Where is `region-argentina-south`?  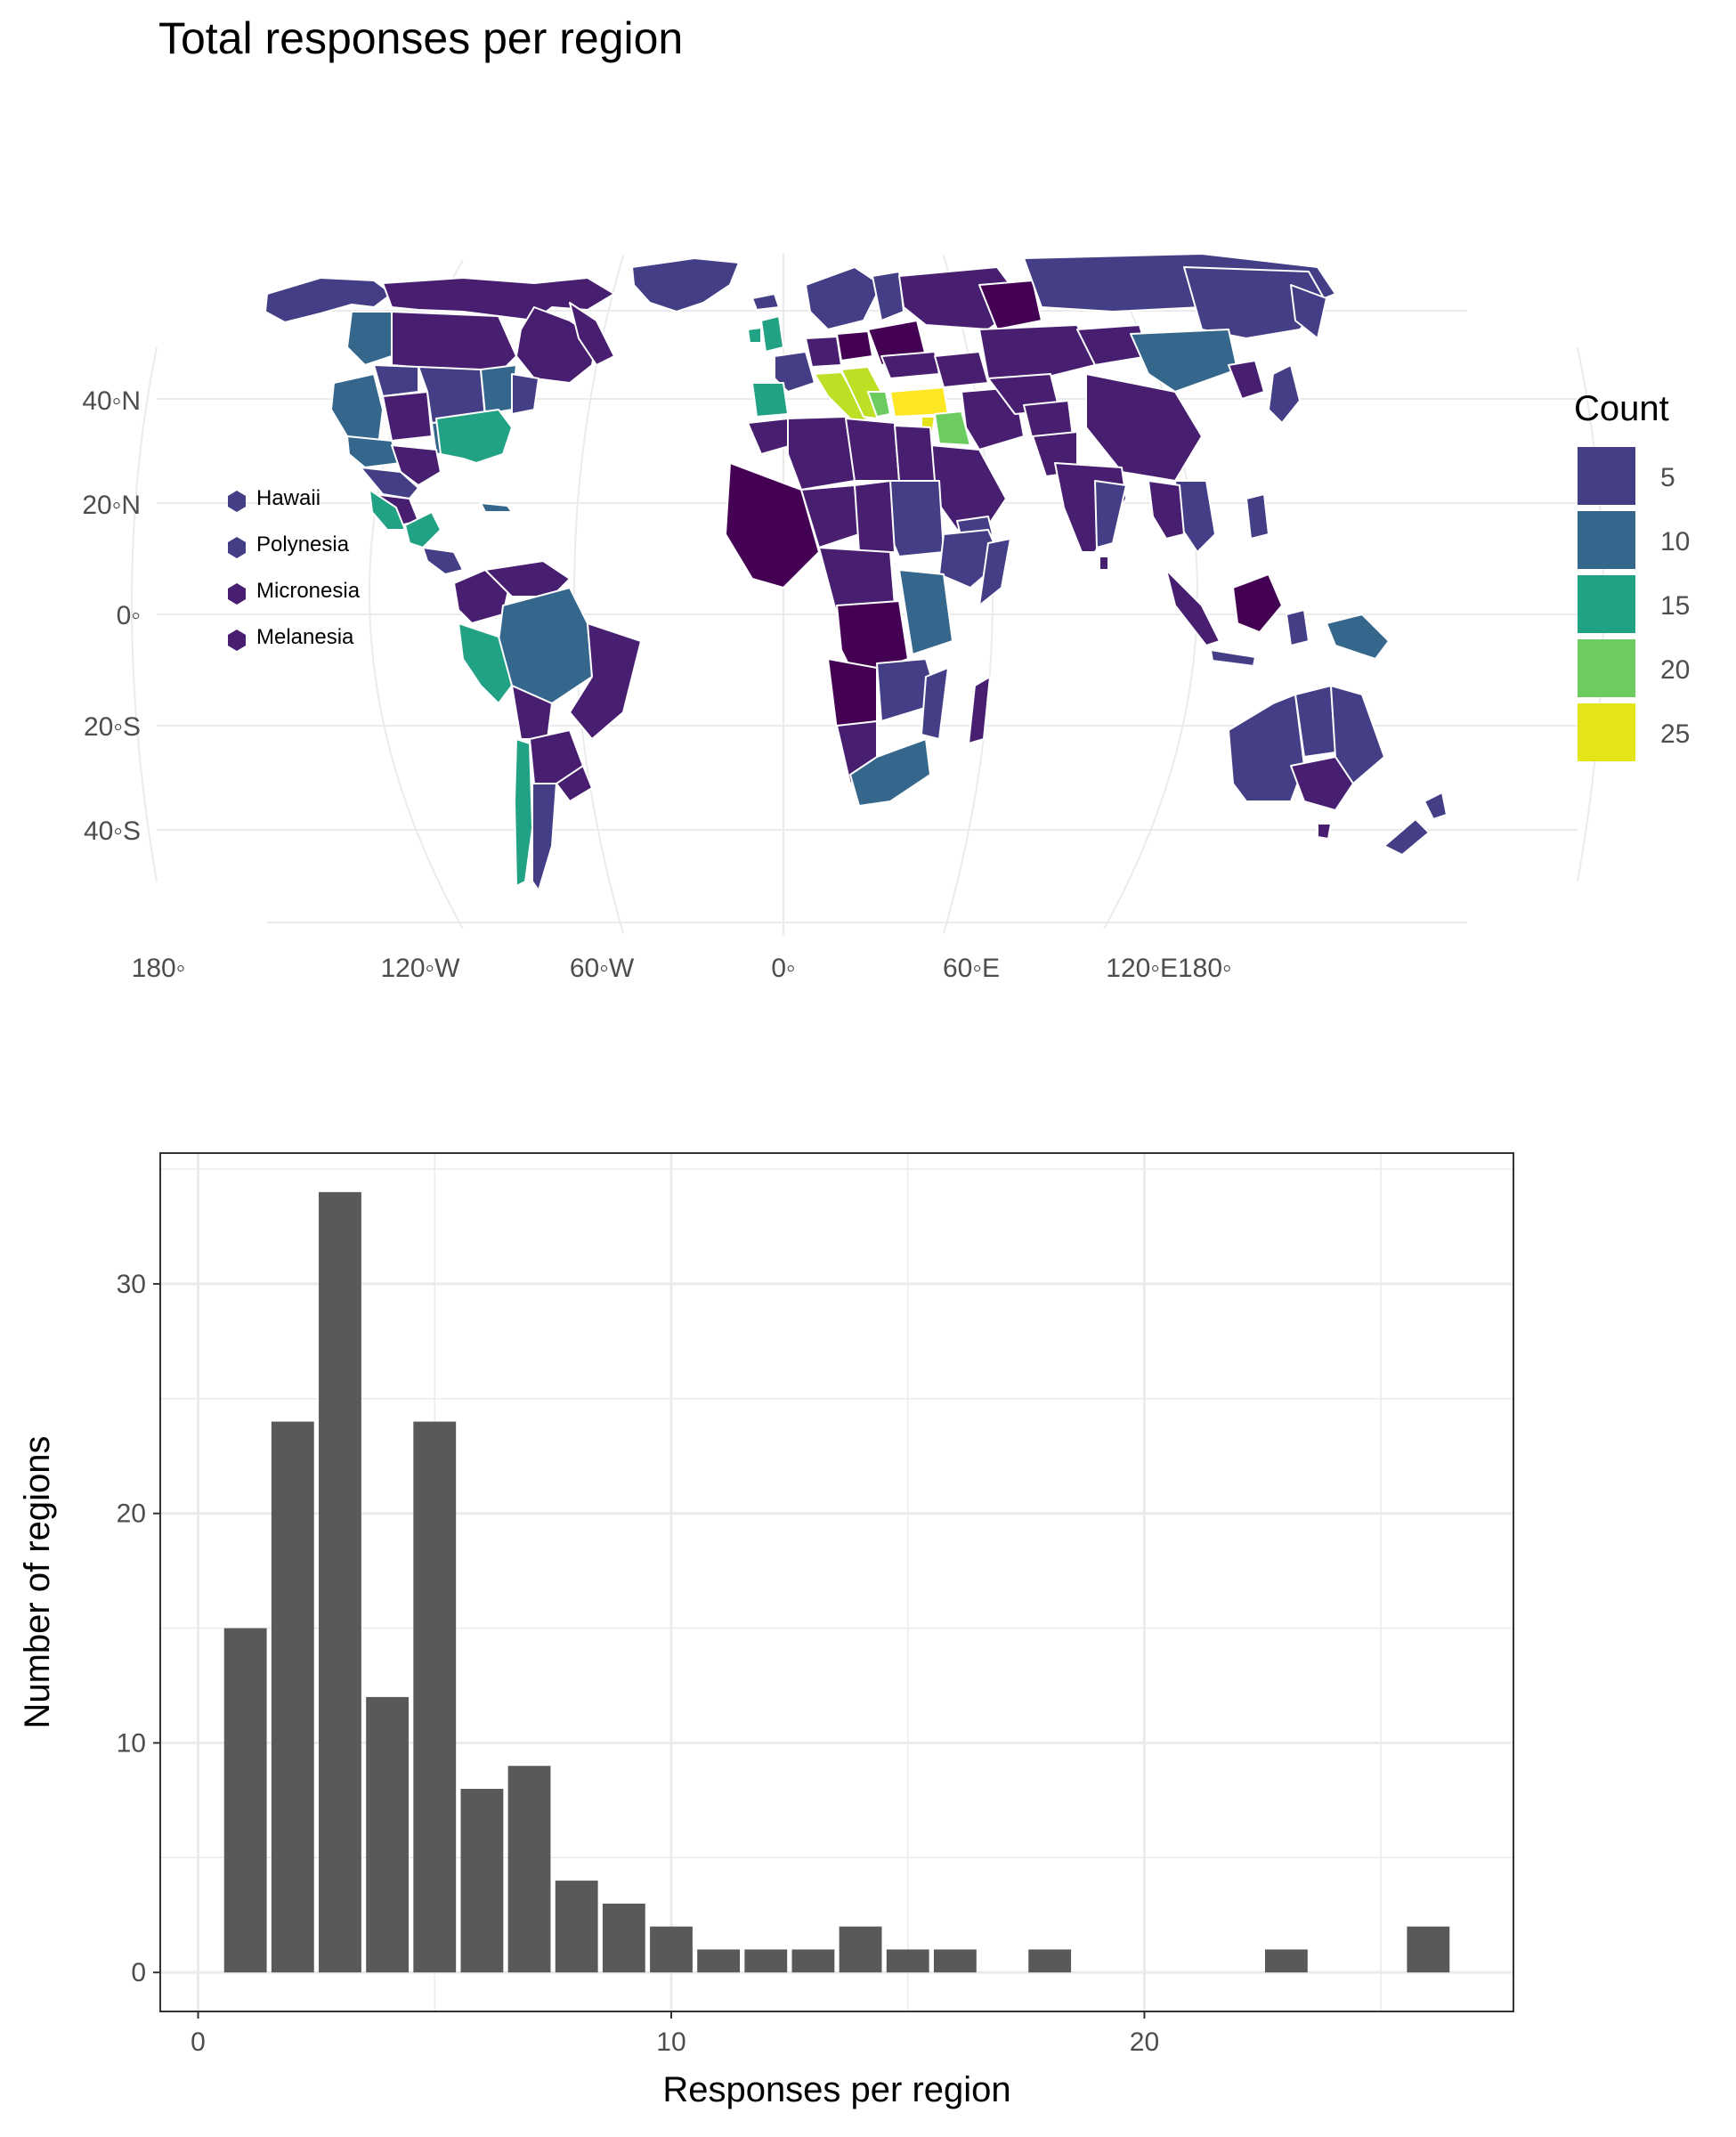
region-argentina-south is located at coordinates (544, 837).